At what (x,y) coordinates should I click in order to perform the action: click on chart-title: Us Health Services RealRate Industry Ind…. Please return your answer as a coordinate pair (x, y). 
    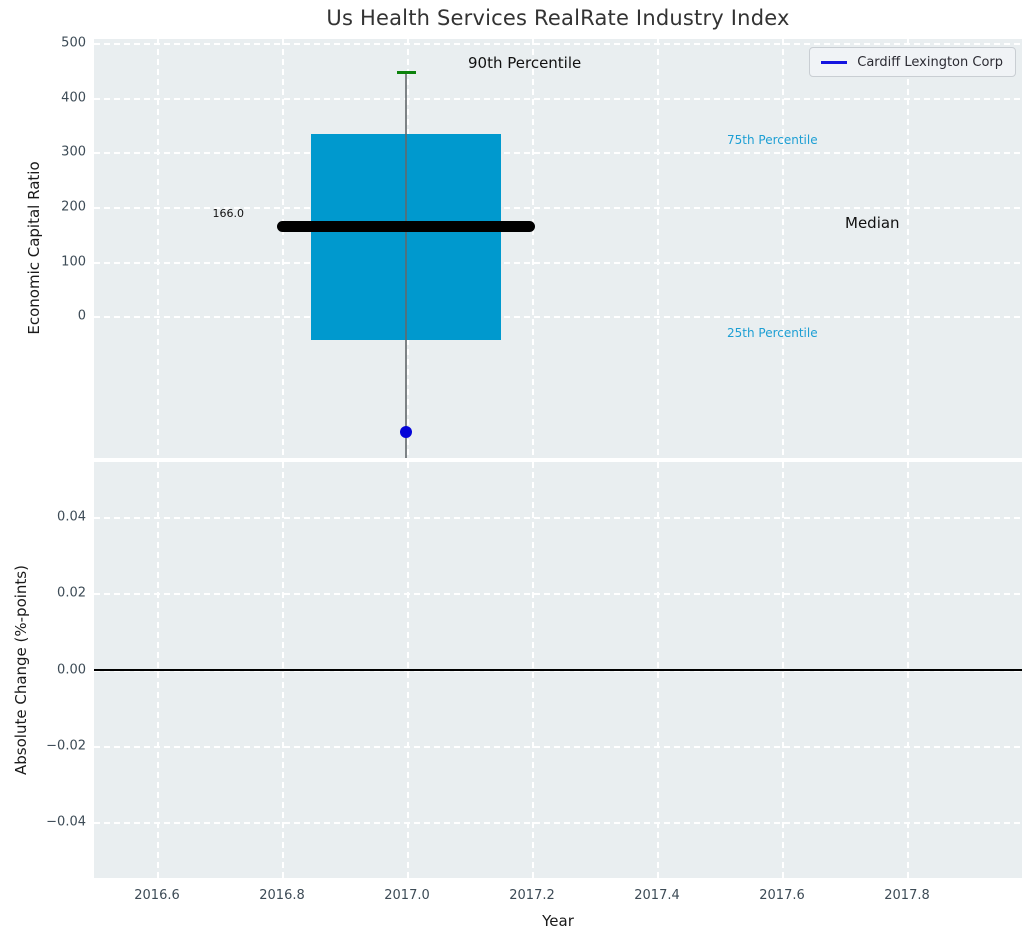
    Looking at the image, I should click on (558, 18).